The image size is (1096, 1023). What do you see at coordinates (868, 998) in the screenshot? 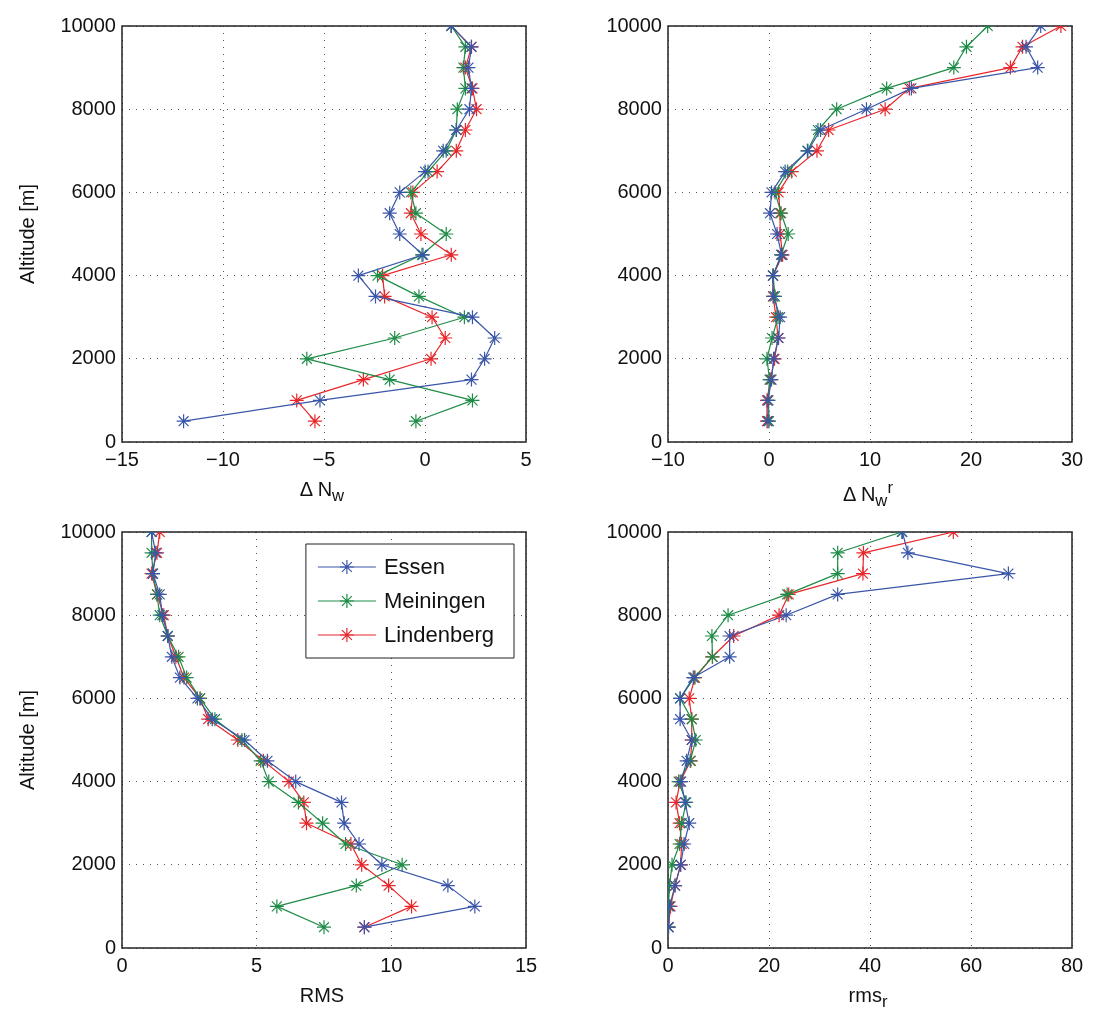
I see `x-axis-title: rms$_{r}$` at bounding box center [868, 998].